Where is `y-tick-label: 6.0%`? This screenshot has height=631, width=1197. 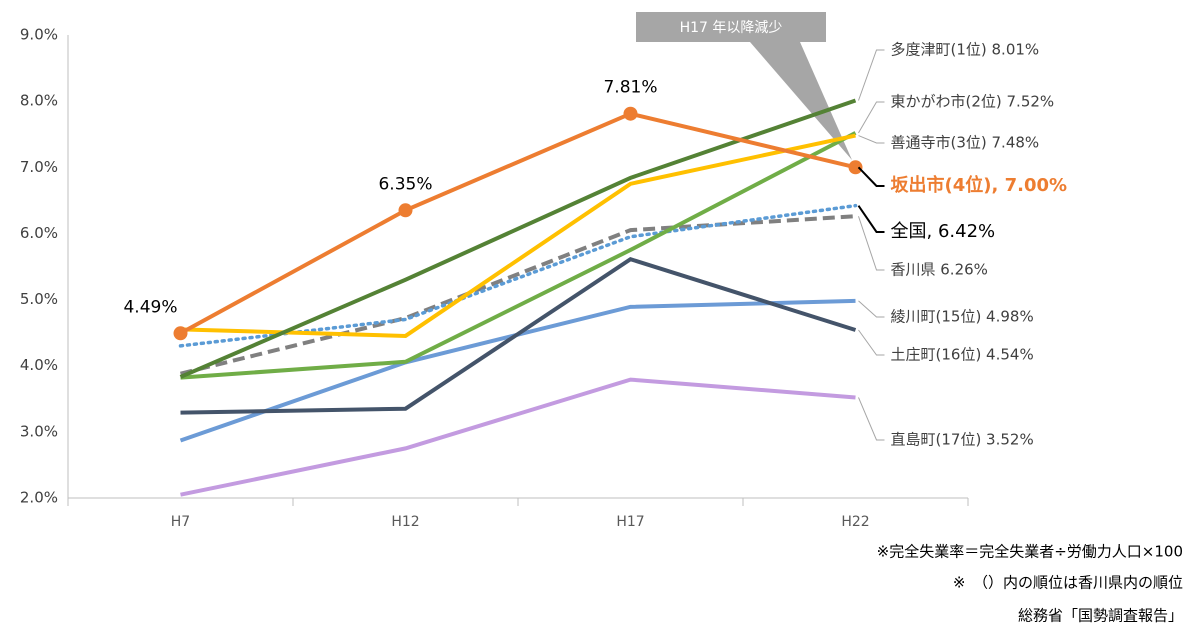
y-tick-label: 6.0% is located at coordinates (39, 233).